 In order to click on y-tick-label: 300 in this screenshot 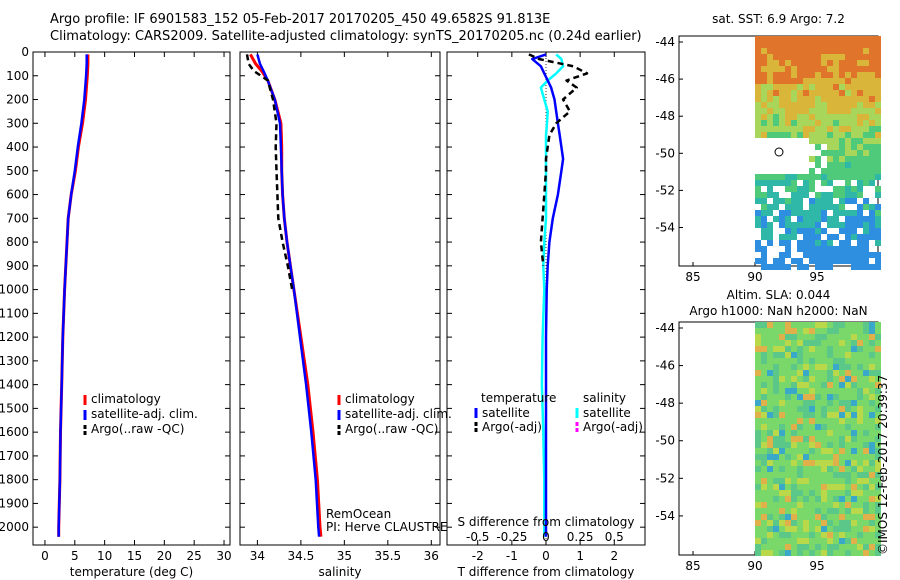, I will do `click(17, 123)`.